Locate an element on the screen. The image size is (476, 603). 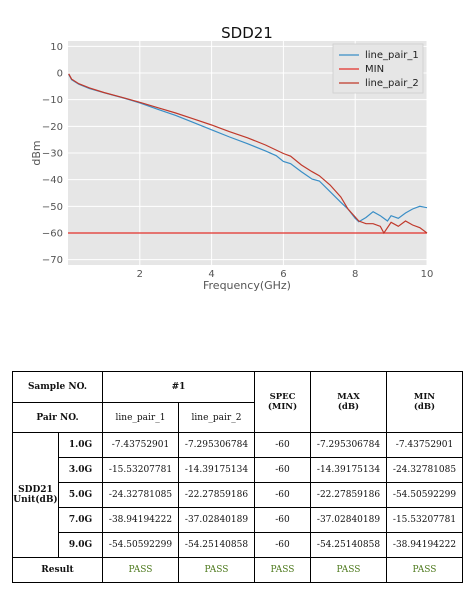
max-cell: -14.39175134 is located at coordinates (348, 470).